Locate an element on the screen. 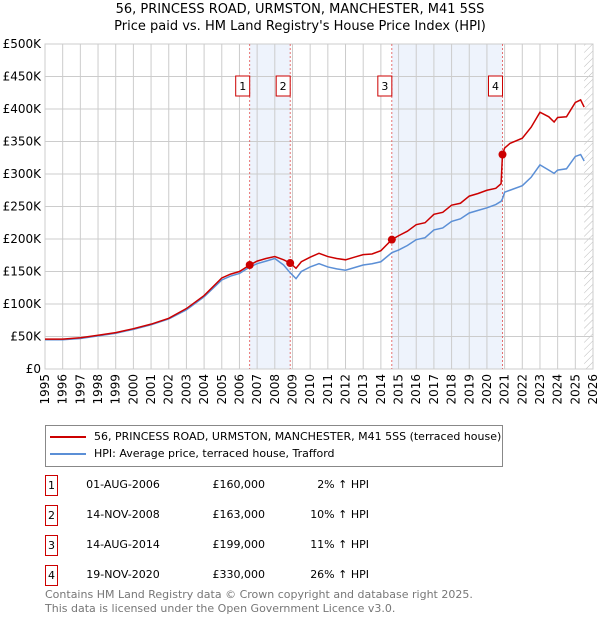 The image size is (600, 620). y-tick-label: £450K is located at coordinates (23, 77).